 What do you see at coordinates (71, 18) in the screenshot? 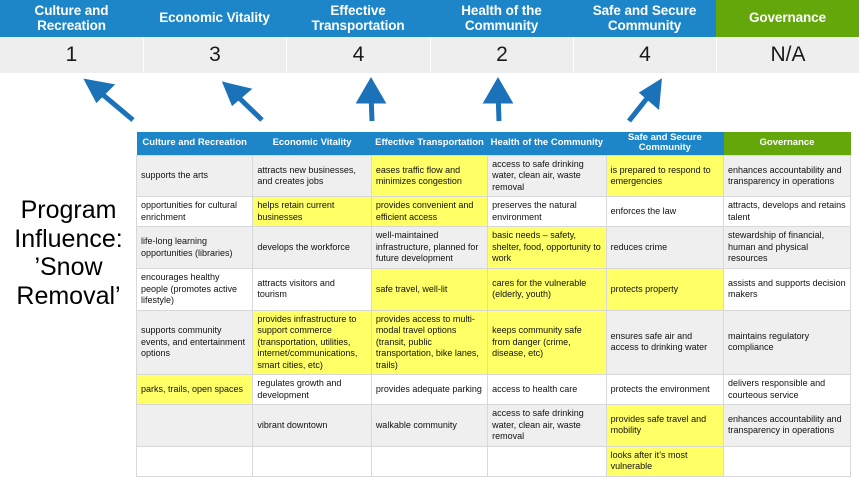
I see `scorecard-category-label: Culture and Recreation` at bounding box center [71, 18].